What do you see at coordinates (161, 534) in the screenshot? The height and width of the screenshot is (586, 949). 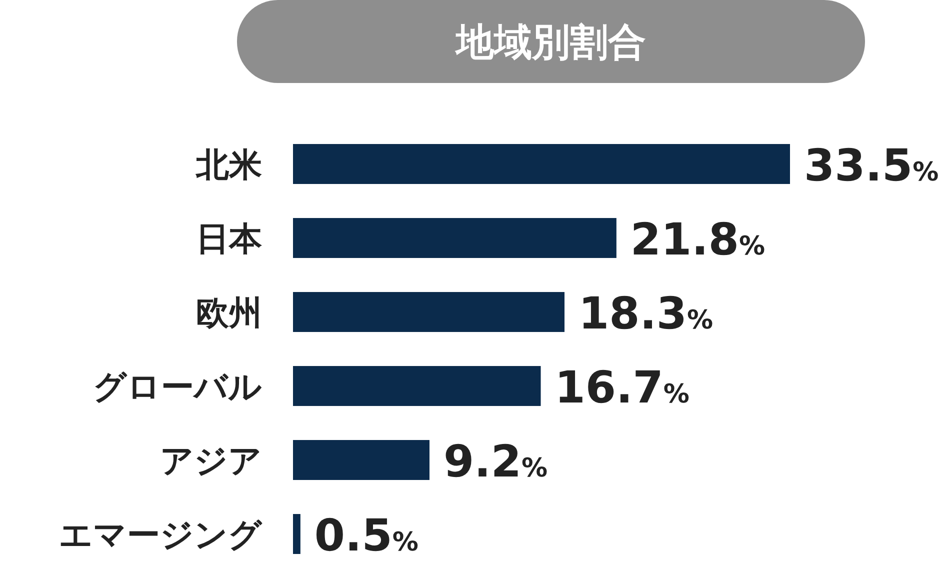 I see `y-tick-label: エマージング` at bounding box center [161, 534].